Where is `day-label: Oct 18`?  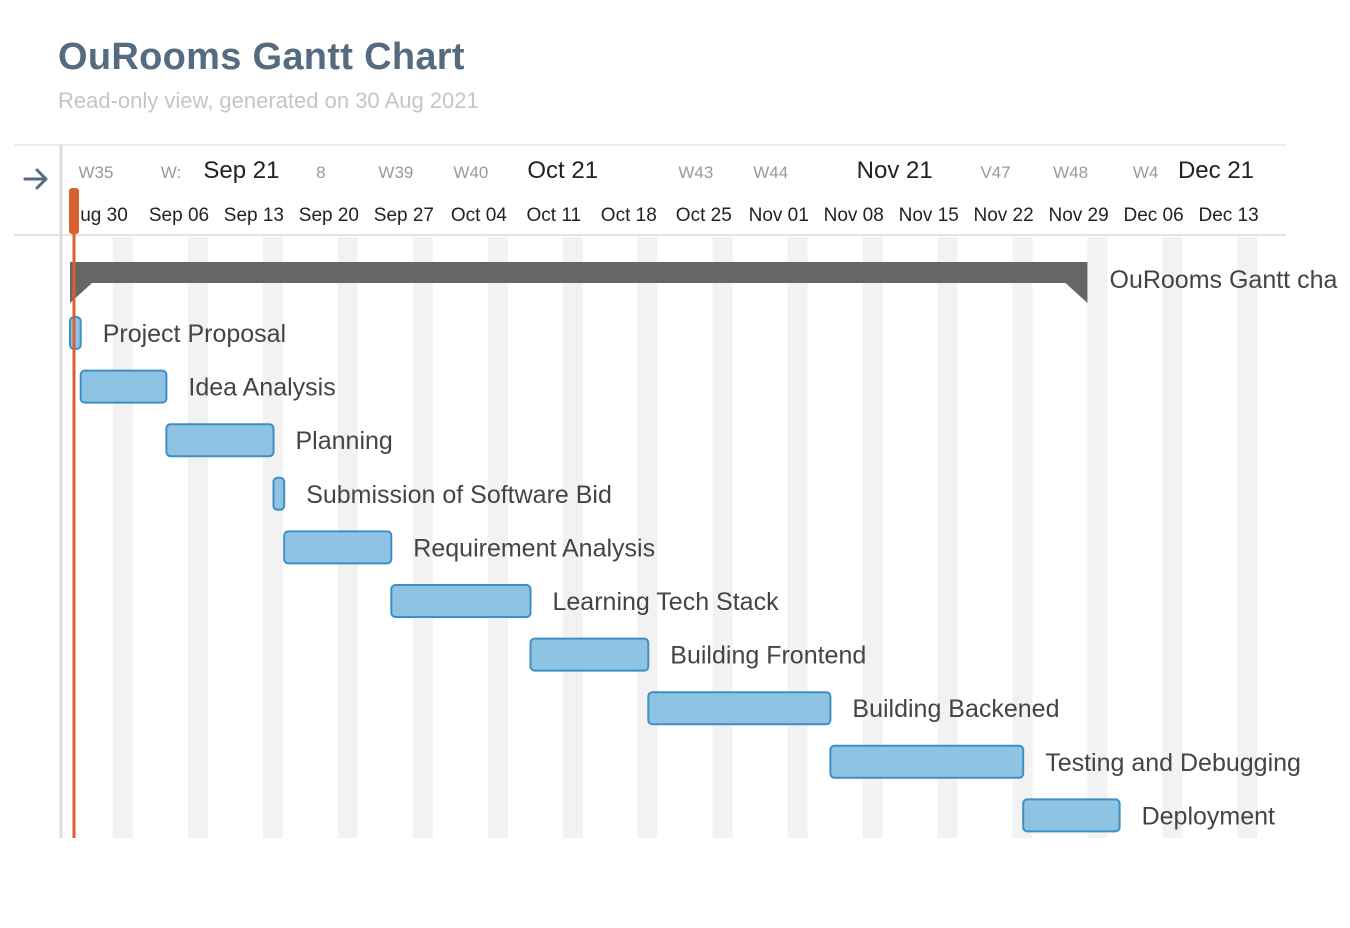
day-label: Oct 18 is located at coordinates (629, 215).